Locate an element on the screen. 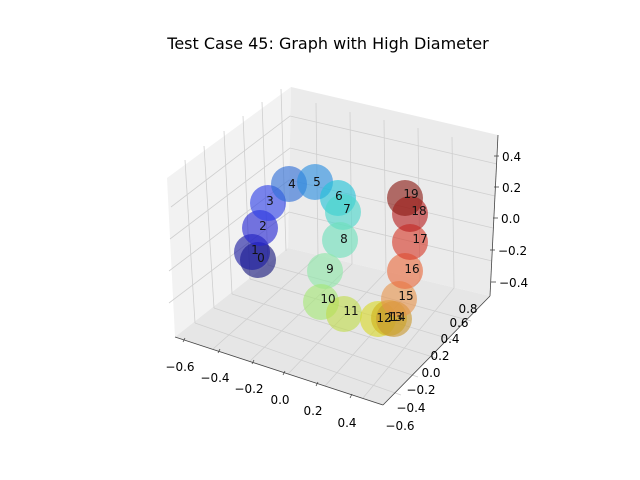  node-4-label: 4 is located at coordinates (292, 184).